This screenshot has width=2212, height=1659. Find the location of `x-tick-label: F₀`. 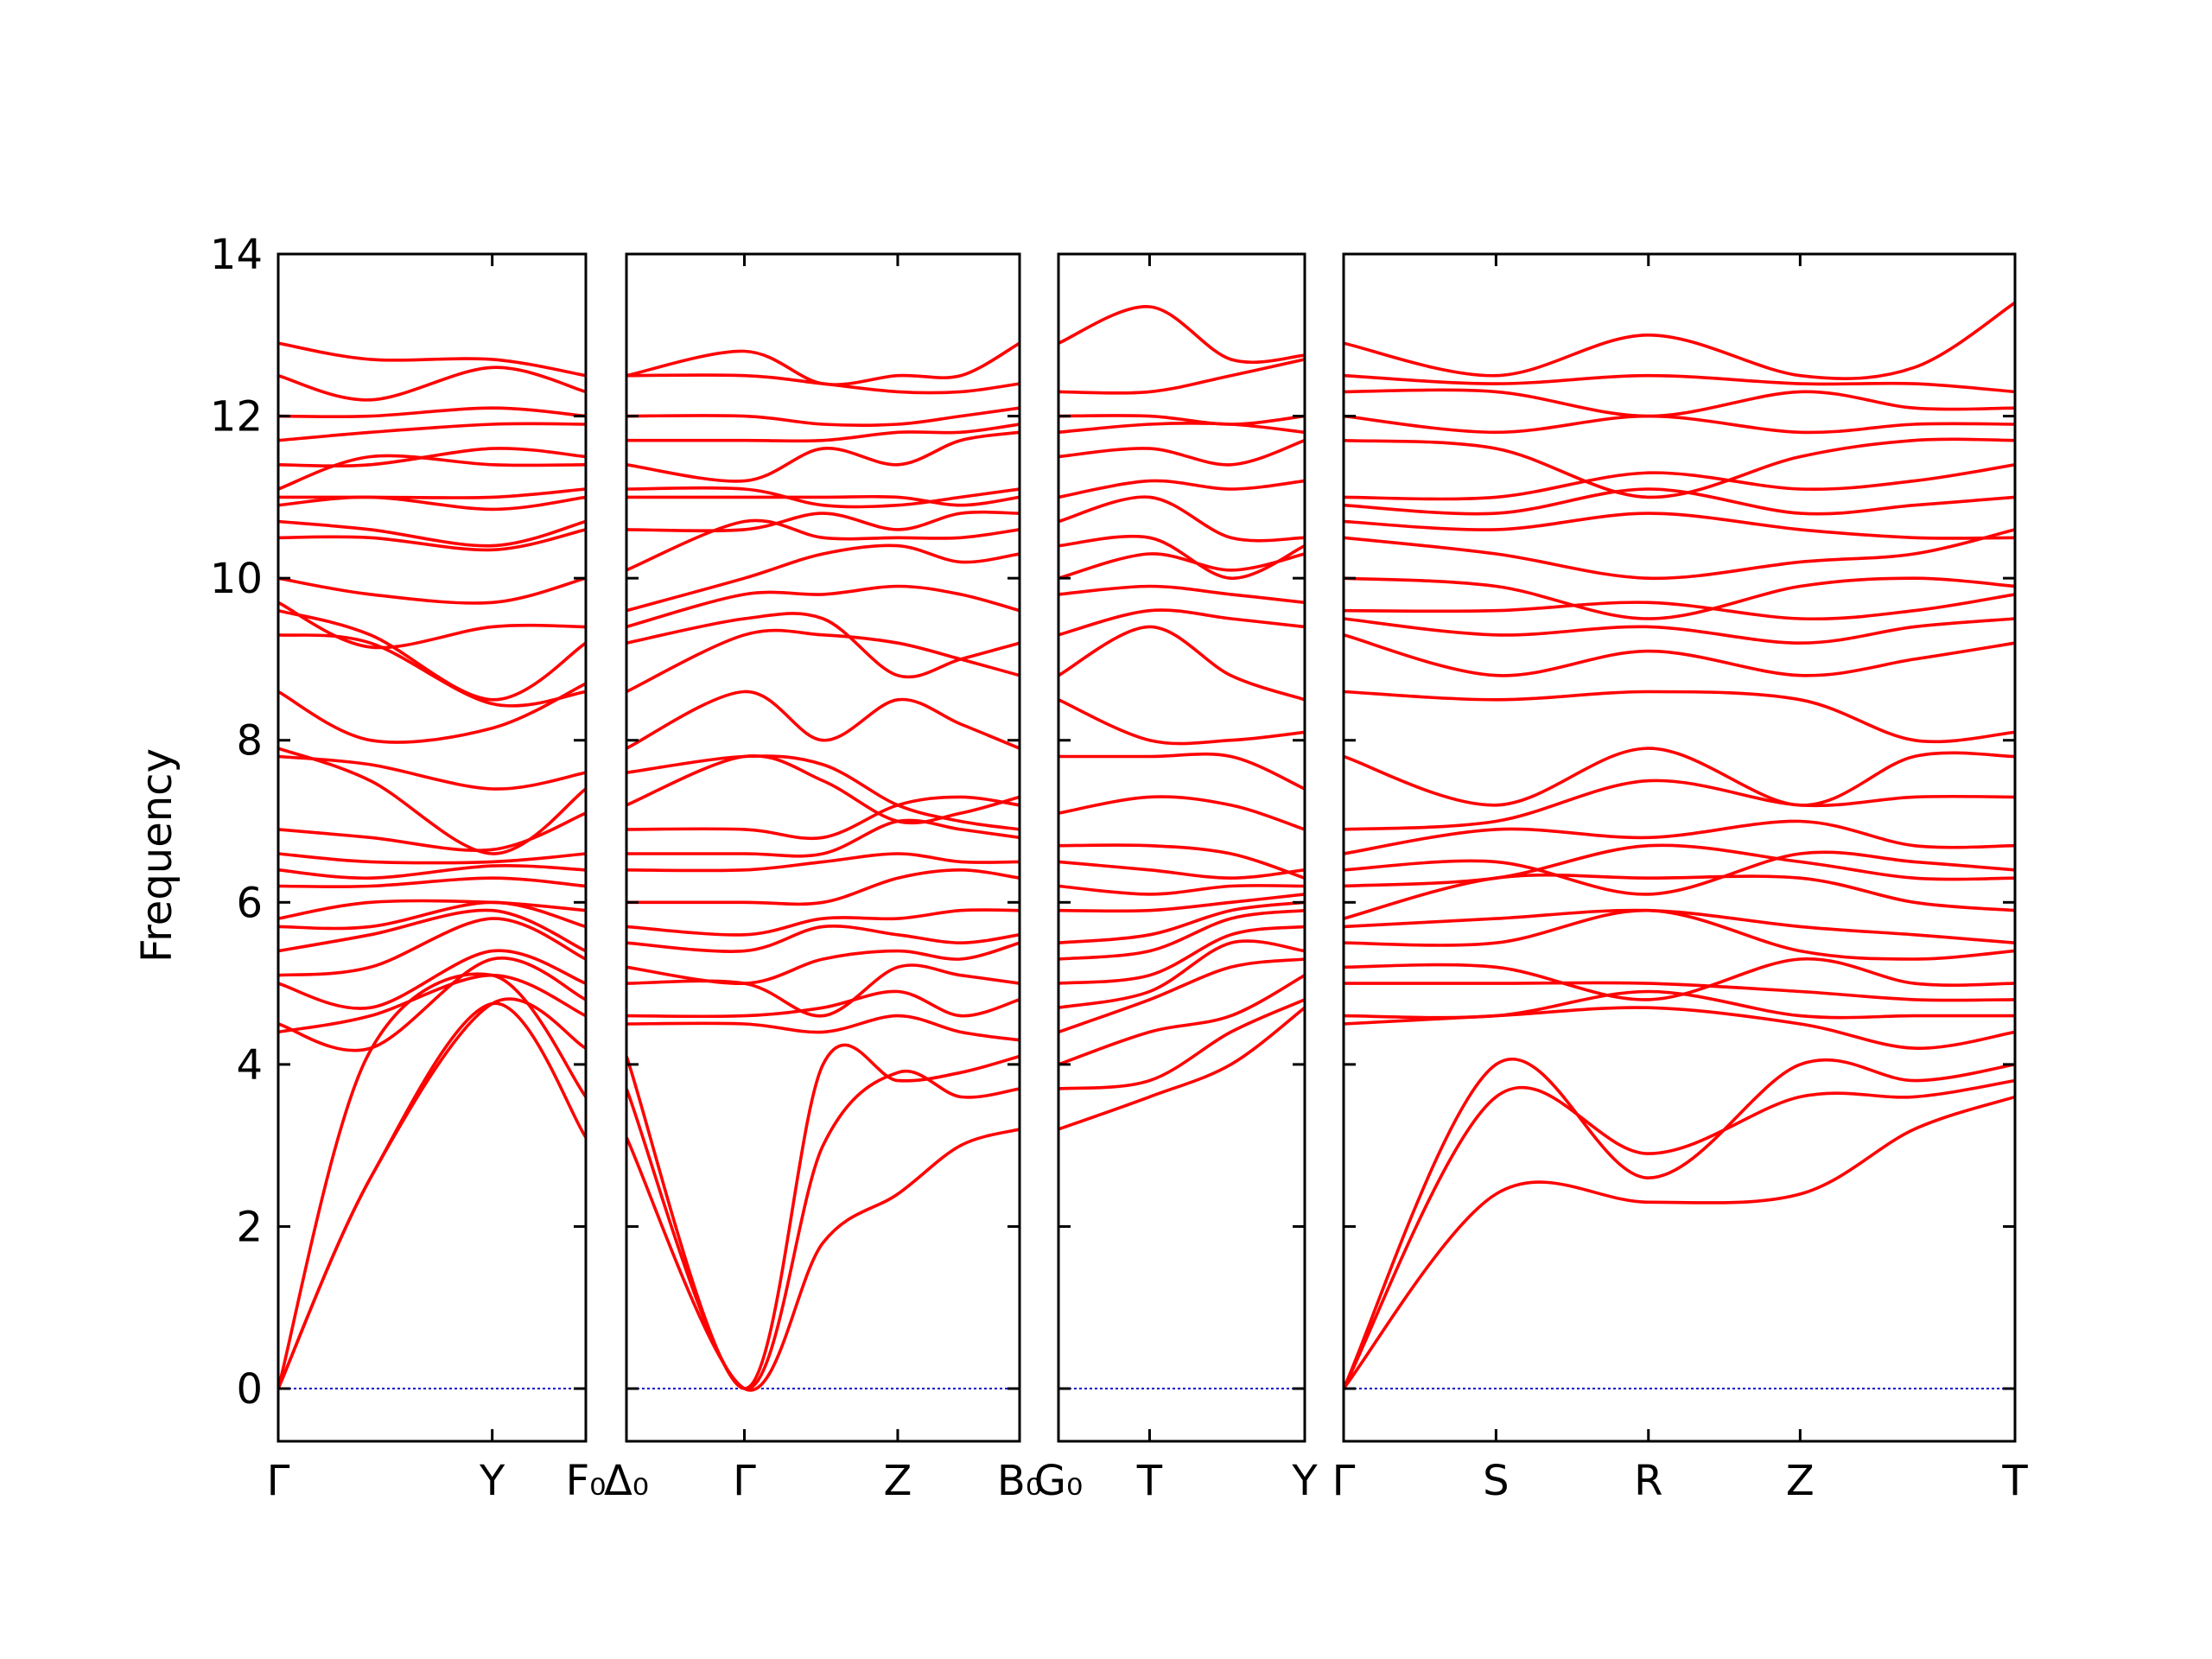

x-tick-label: F₀ is located at coordinates (586, 1481).